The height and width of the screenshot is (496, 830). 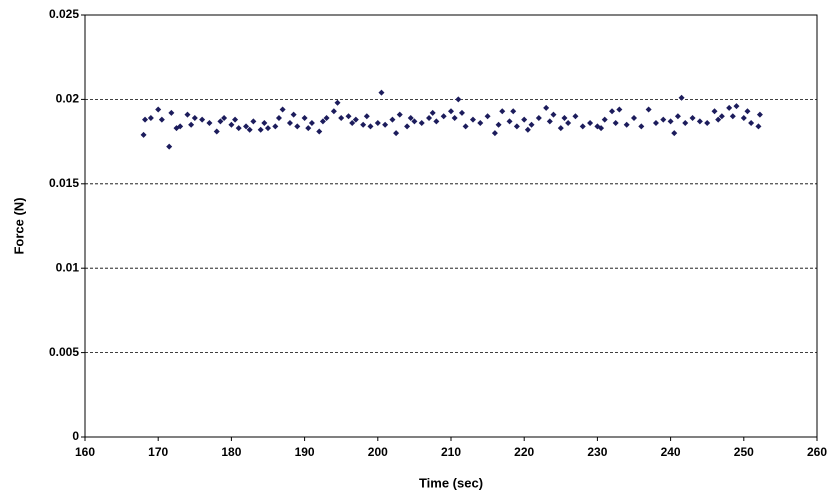 What do you see at coordinates (451, 452) in the screenshot?
I see `x-tick-label: 210` at bounding box center [451, 452].